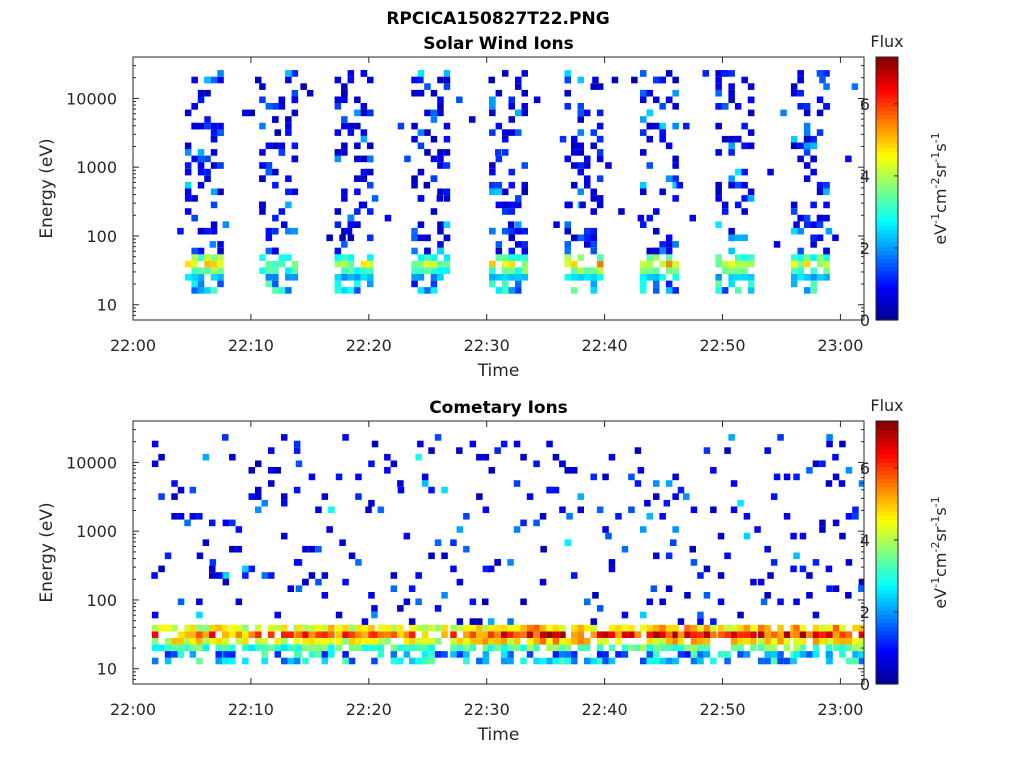  Describe the element at coordinates (865, 612) in the screenshot. I see `colorbar-tick-label: 2` at that location.